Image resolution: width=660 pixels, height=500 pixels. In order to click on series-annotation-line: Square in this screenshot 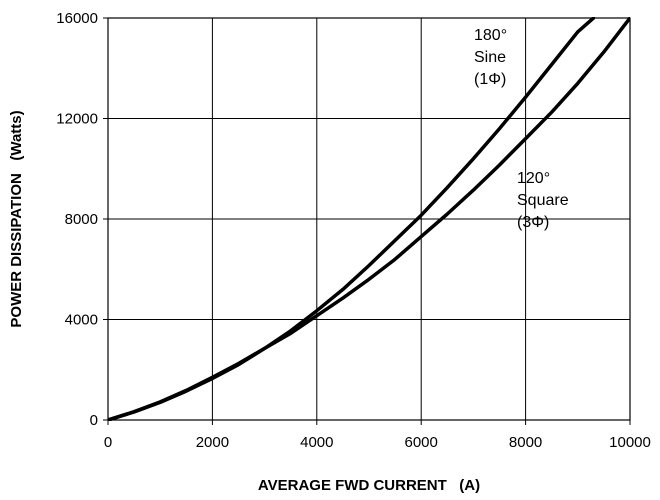, I will do `click(543, 200)`.